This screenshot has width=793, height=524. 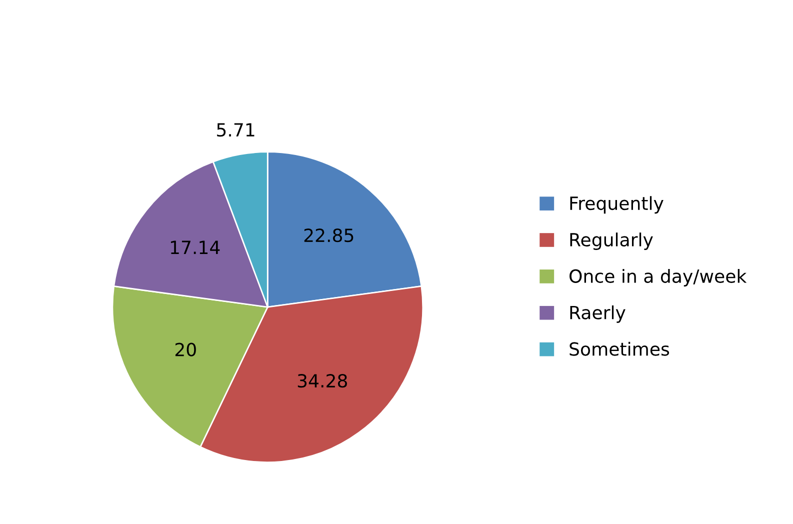 I want to click on data-label: 5.71, so click(x=235, y=130).